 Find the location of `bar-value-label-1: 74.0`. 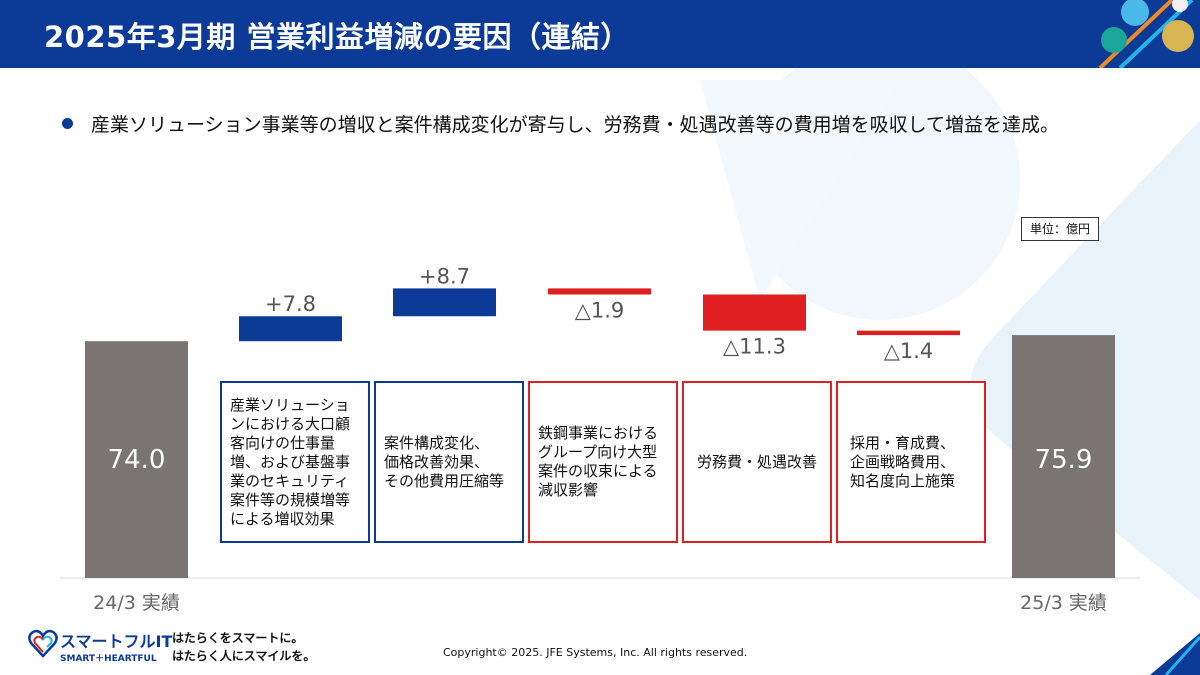

bar-value-label-1: 74.0 is located at coordinates (137, 460).